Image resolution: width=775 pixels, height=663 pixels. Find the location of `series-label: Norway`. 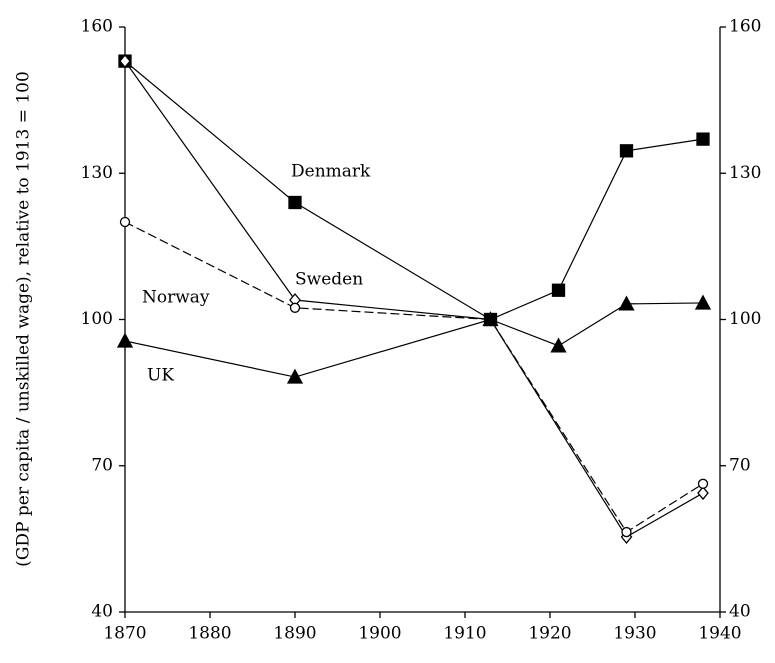

series-label: Norway is located at coordinates (176, 298).